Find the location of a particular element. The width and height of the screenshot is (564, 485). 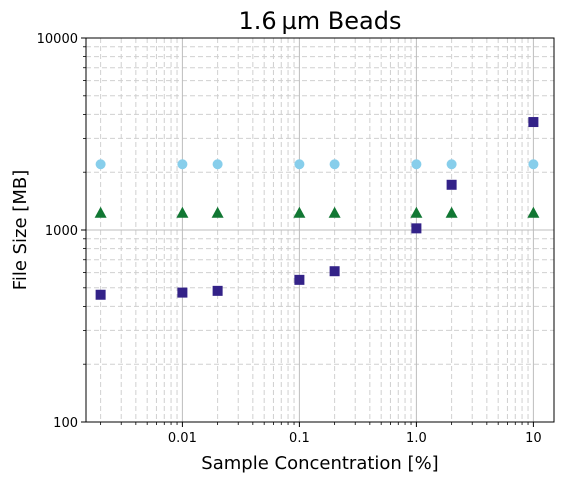

x-tick-label: 0.01 is located at coordinates (182, 438).